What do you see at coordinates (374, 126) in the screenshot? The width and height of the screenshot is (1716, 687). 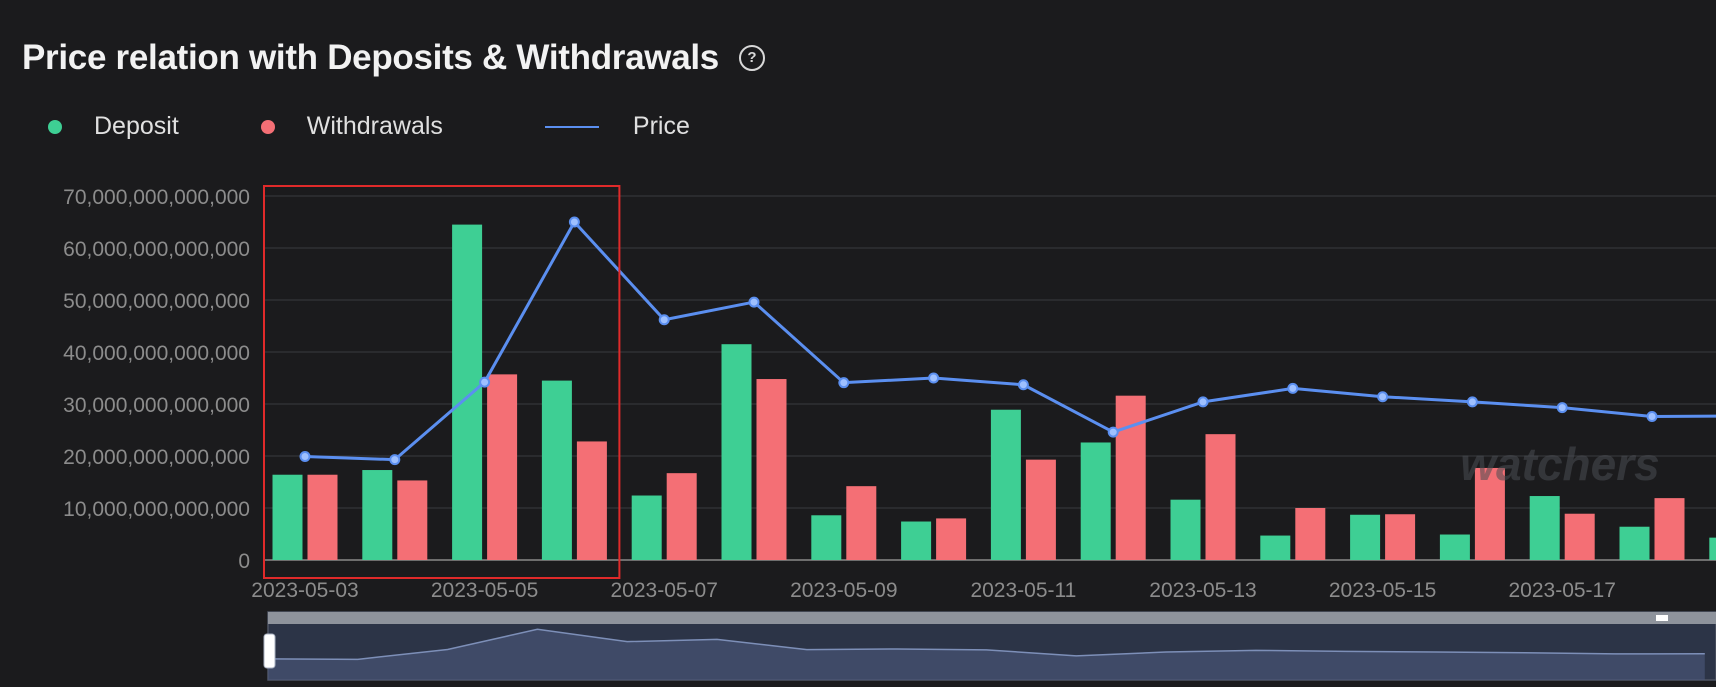 I see `legend-label-withdrawals: Withdrawals` at bounding box center [374, 126].